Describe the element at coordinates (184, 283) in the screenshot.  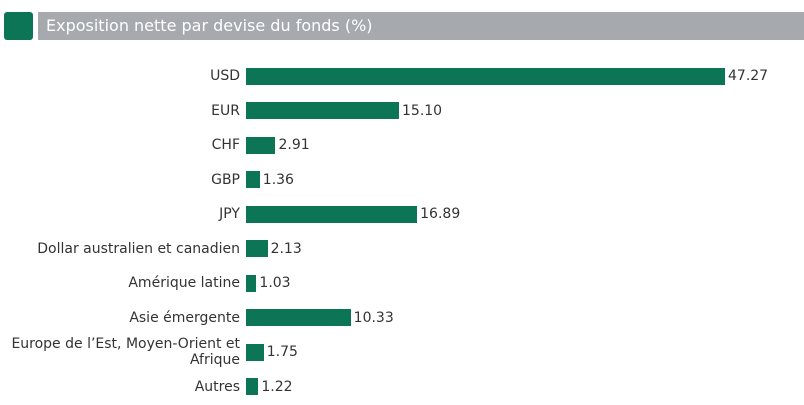
I see `category-label: Amérique latine` at that location.